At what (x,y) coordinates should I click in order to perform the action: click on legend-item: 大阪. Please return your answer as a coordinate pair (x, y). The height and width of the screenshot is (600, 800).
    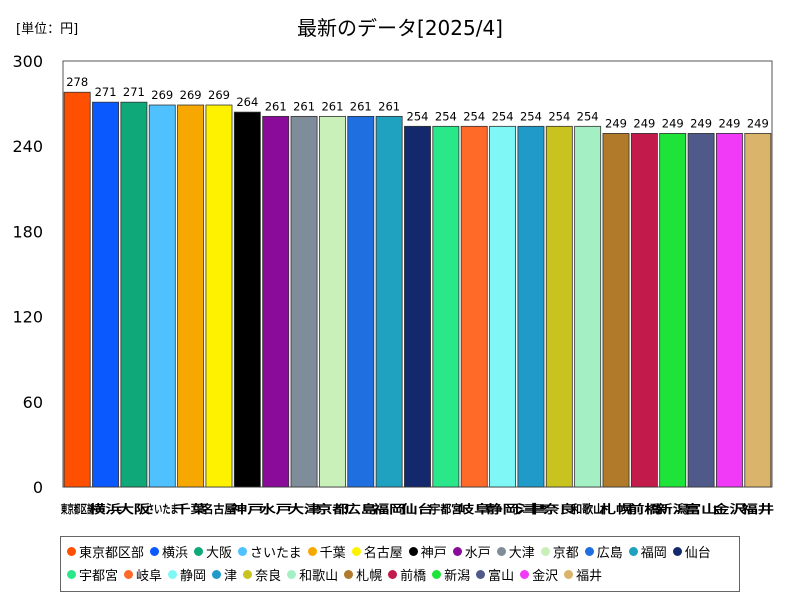
    Looking at the image, I should click on (213, 551).